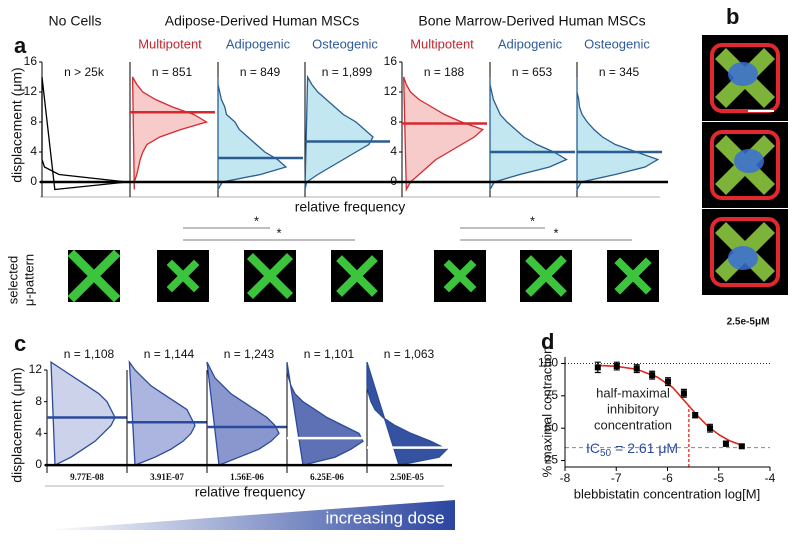 The image size is (800, 544). I want to click on dose-label: 9.77E-08, so click(87, 477).